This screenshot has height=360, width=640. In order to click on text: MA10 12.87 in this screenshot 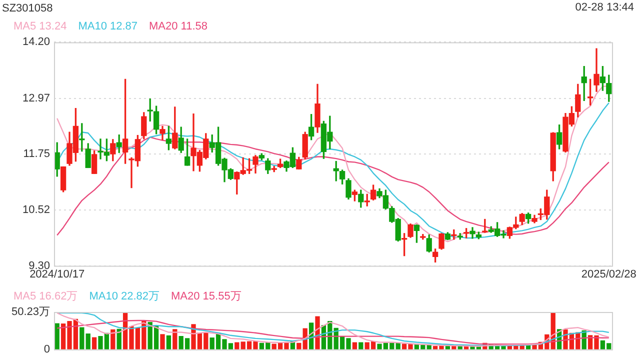, I will do `click(108, 26)`.